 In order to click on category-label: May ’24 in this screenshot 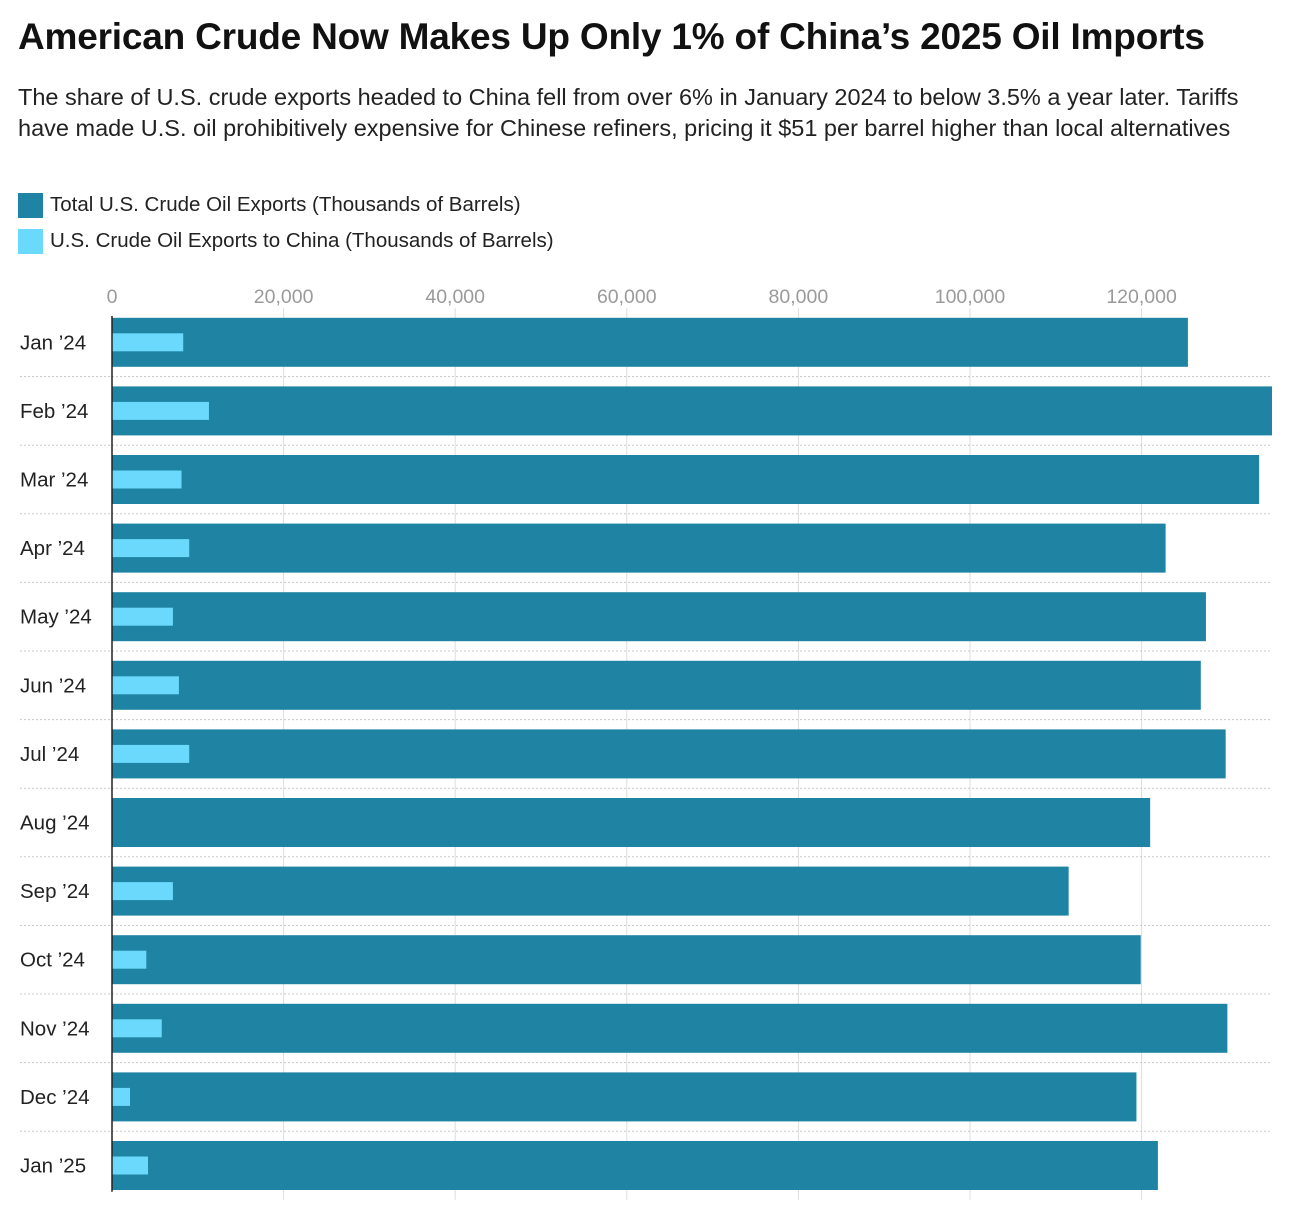, I will do `click(56, 617)`.